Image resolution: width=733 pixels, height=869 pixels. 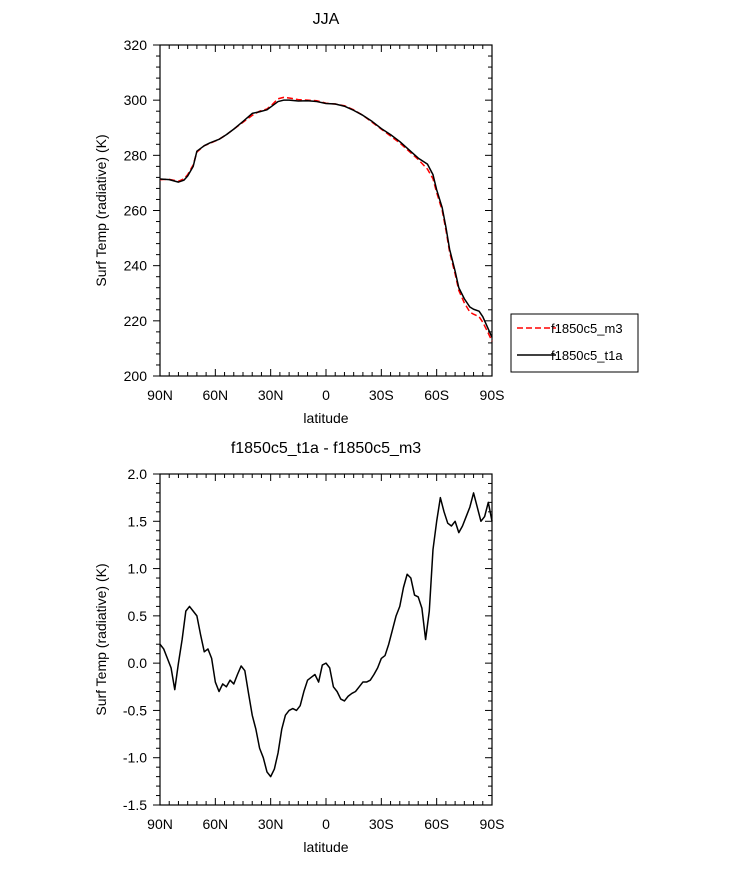 What do you see at coordinates (325, 418) in the screenshot?
I see `panel1-x-axis-label: latitude` at bounding box center [325, 418].